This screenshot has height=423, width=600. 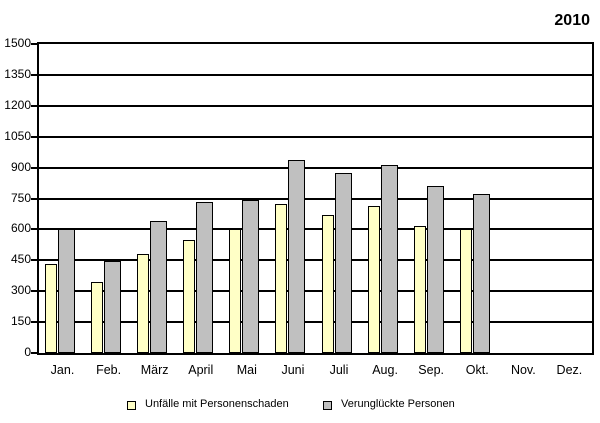 What do you see at coordinates (246, 370) in the screenshot?
I see `x-axis-label: Mai` at bounding box center [246, 370].